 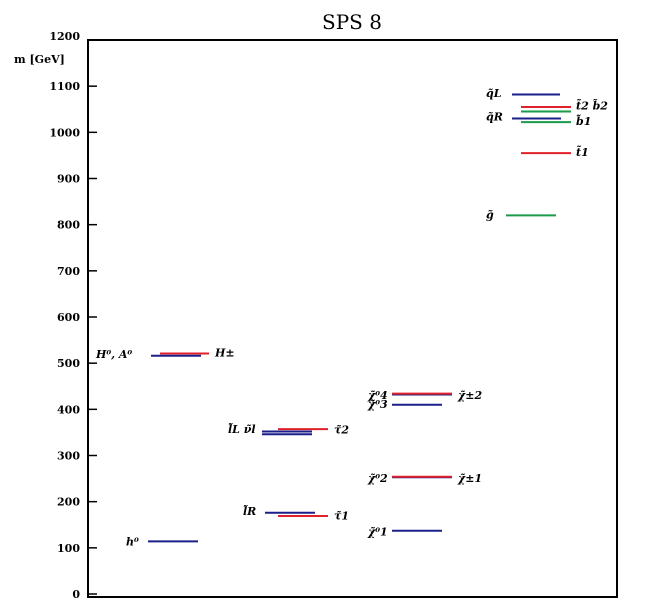 I want to click on particle-label: g̃, so click(x=490, y=215).